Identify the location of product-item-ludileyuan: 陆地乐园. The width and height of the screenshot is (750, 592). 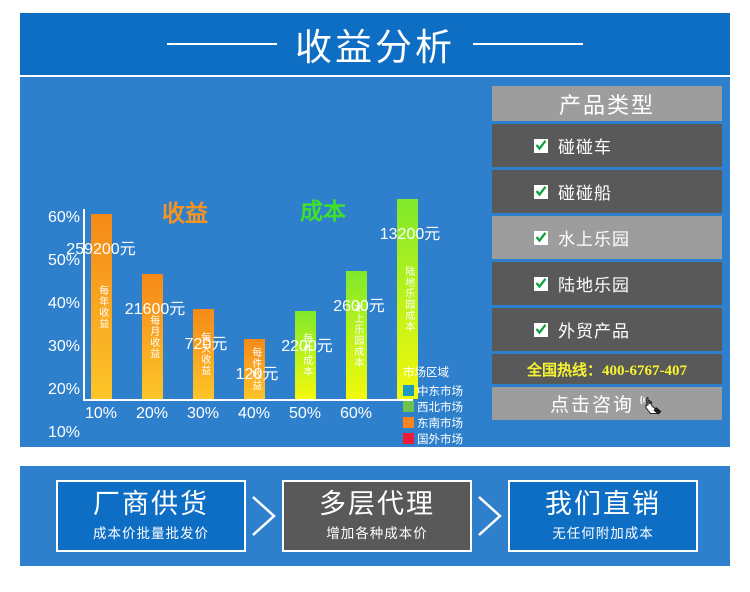
(607, 283).